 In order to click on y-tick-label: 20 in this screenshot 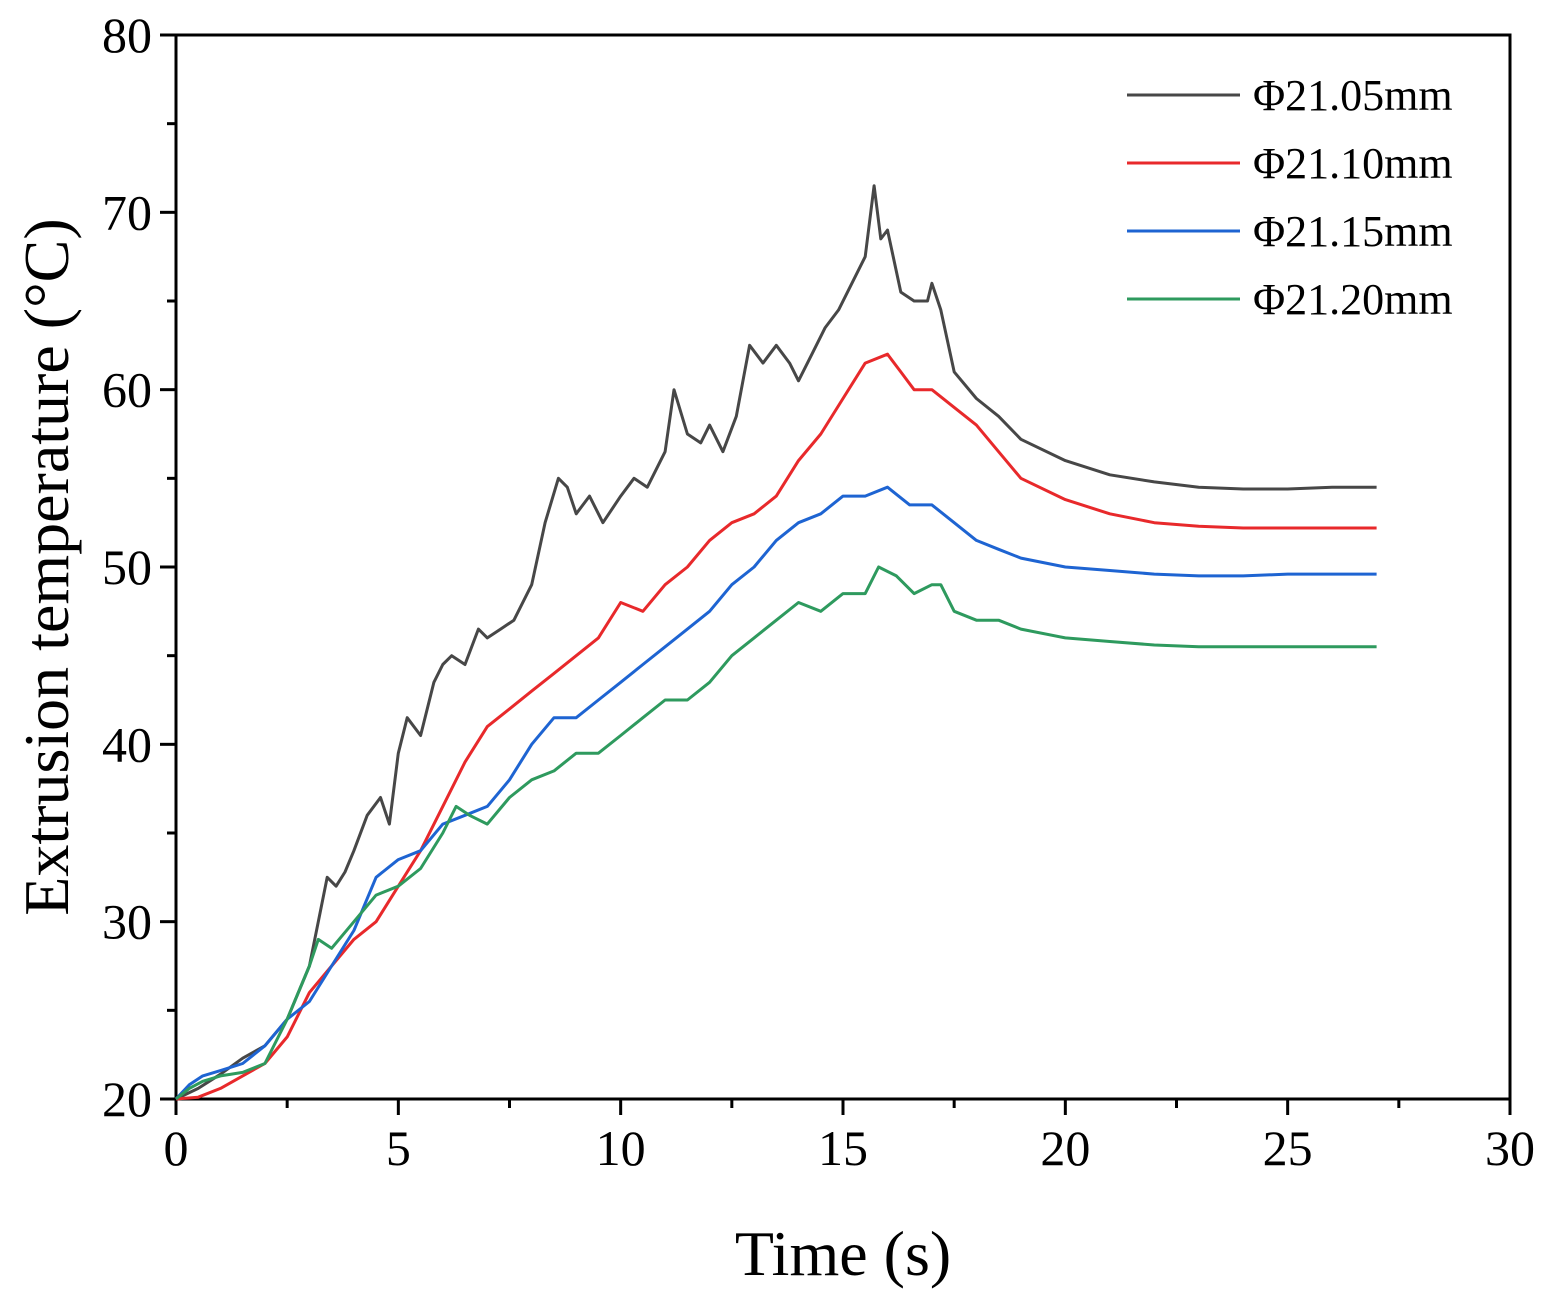, I will do `click(127, 1099)`.